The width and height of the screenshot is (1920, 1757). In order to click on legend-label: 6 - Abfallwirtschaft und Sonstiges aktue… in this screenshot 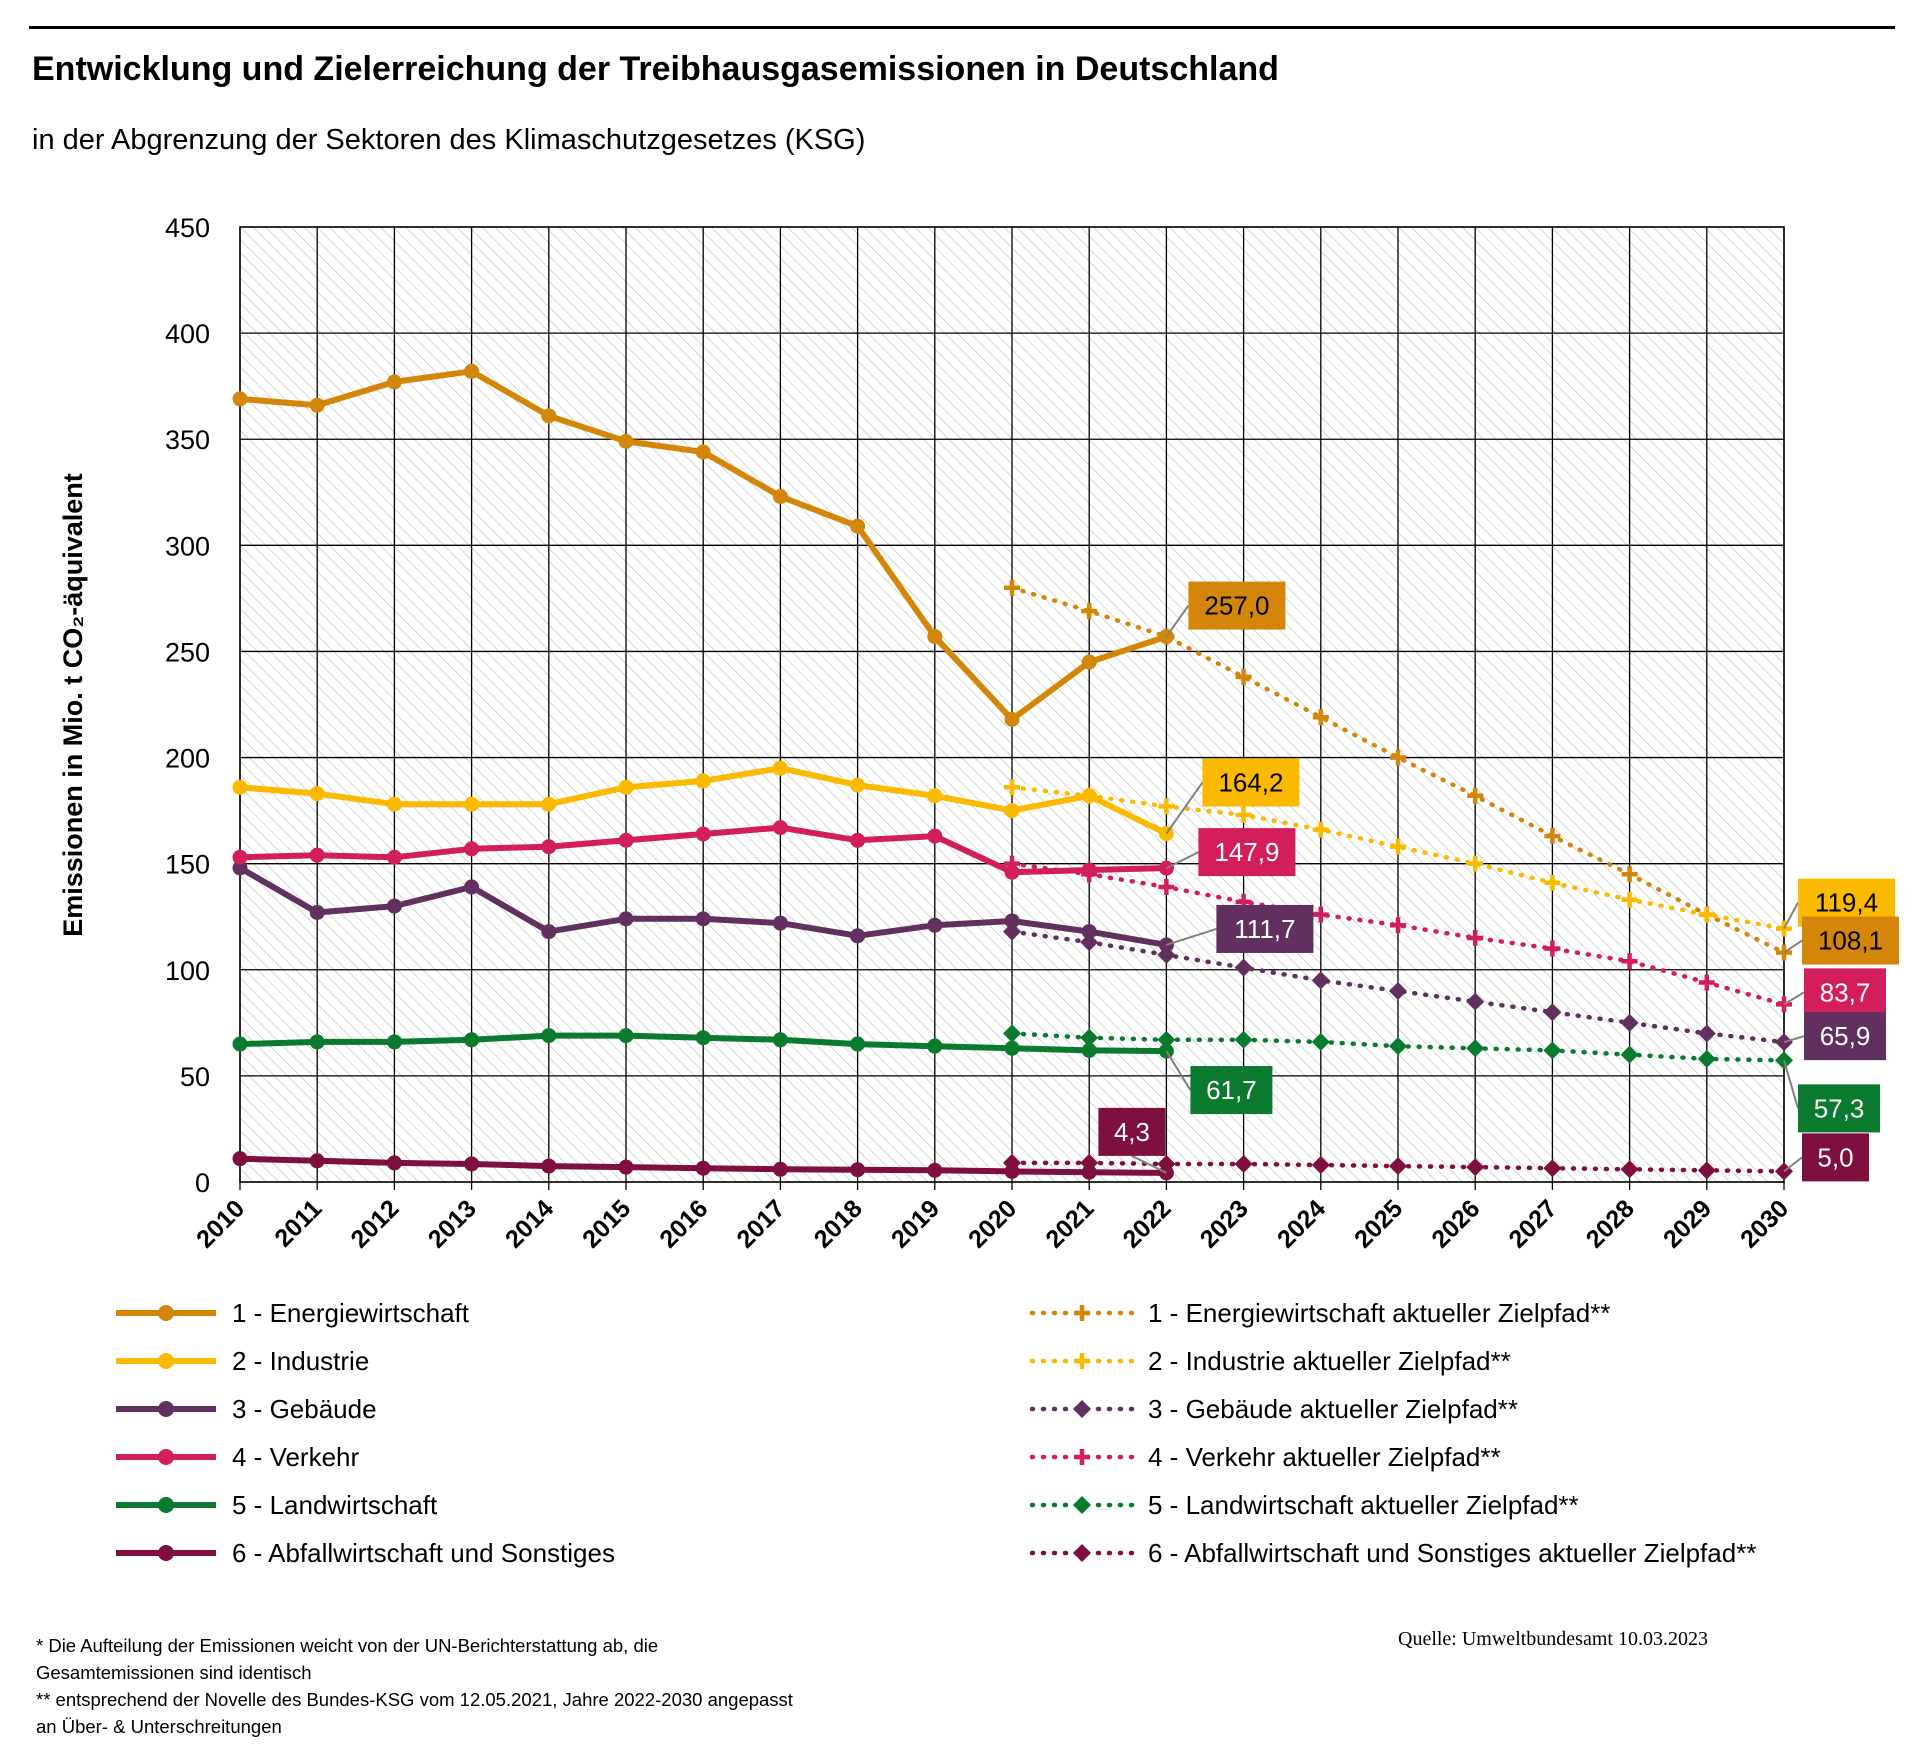, I will do `click(1452, 1552)`.